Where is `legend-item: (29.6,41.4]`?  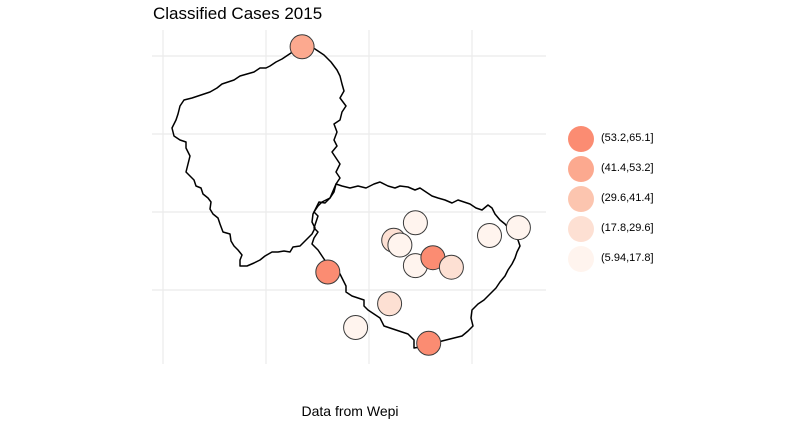
legend-item: (29.6,41.4] is located at coordinates (631, 199).